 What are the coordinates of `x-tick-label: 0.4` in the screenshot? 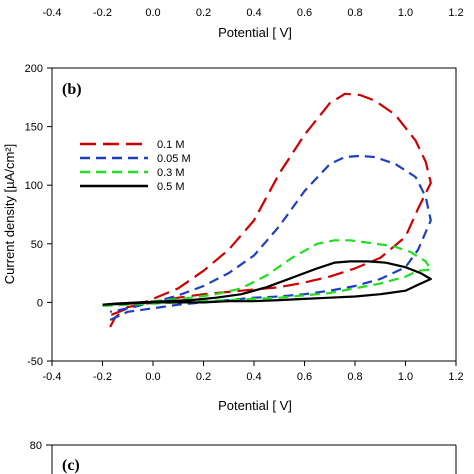 It's located at (253, 377).